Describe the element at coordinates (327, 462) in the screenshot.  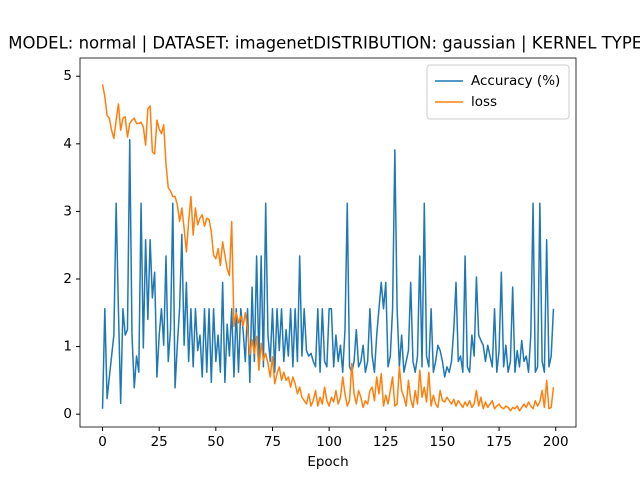
I see `x-axis-label: Epoch` at that location.